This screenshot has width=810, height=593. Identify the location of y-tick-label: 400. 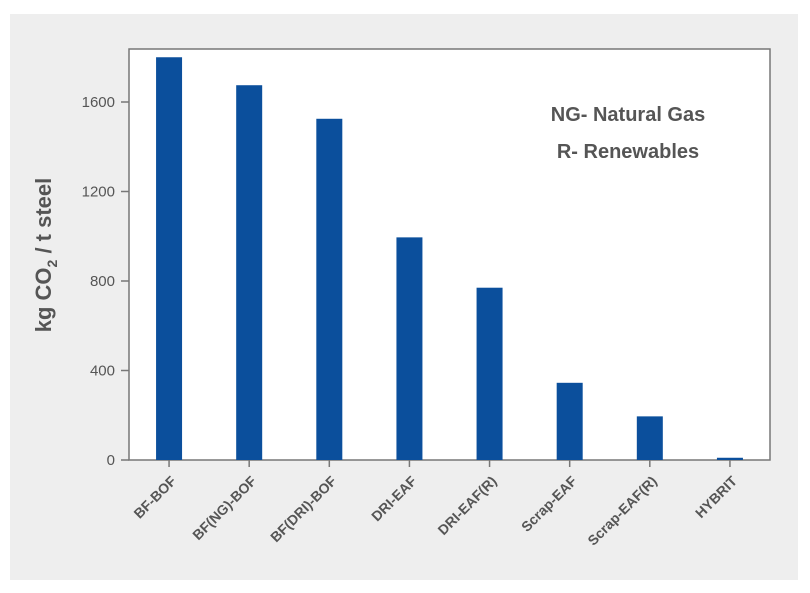
(102, 371).